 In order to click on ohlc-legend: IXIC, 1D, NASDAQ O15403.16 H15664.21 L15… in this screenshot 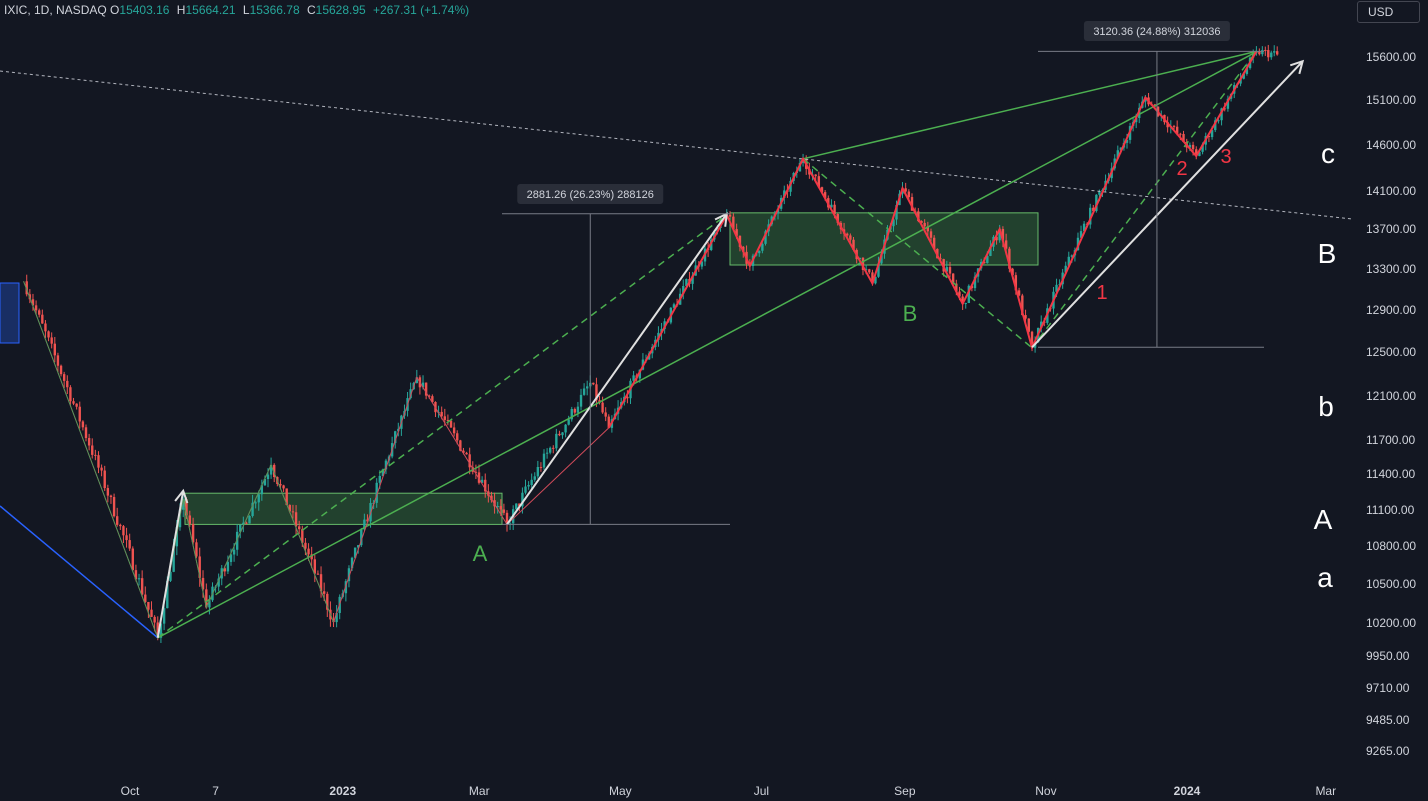, I will do `click(238, 10)`.